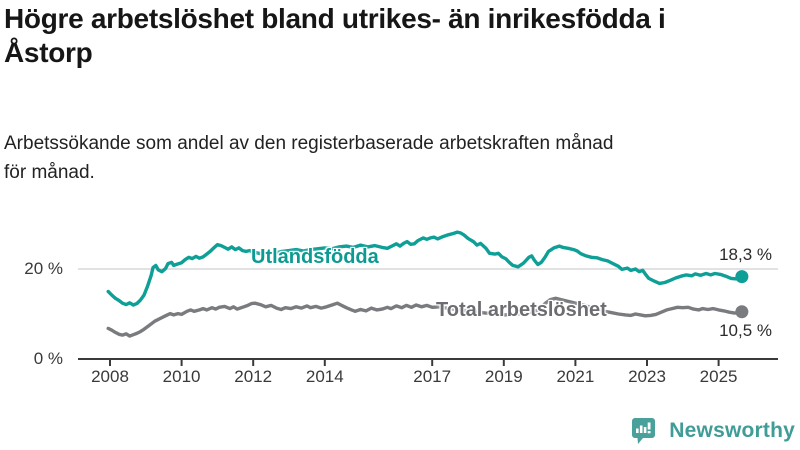 Image resolution: width=800 pixels, height=450 pixels. Describe the element at coordinates (315, 257) in the screenshot. I see `series-label-utlandsfodda: Utlandsfödda` at that location.